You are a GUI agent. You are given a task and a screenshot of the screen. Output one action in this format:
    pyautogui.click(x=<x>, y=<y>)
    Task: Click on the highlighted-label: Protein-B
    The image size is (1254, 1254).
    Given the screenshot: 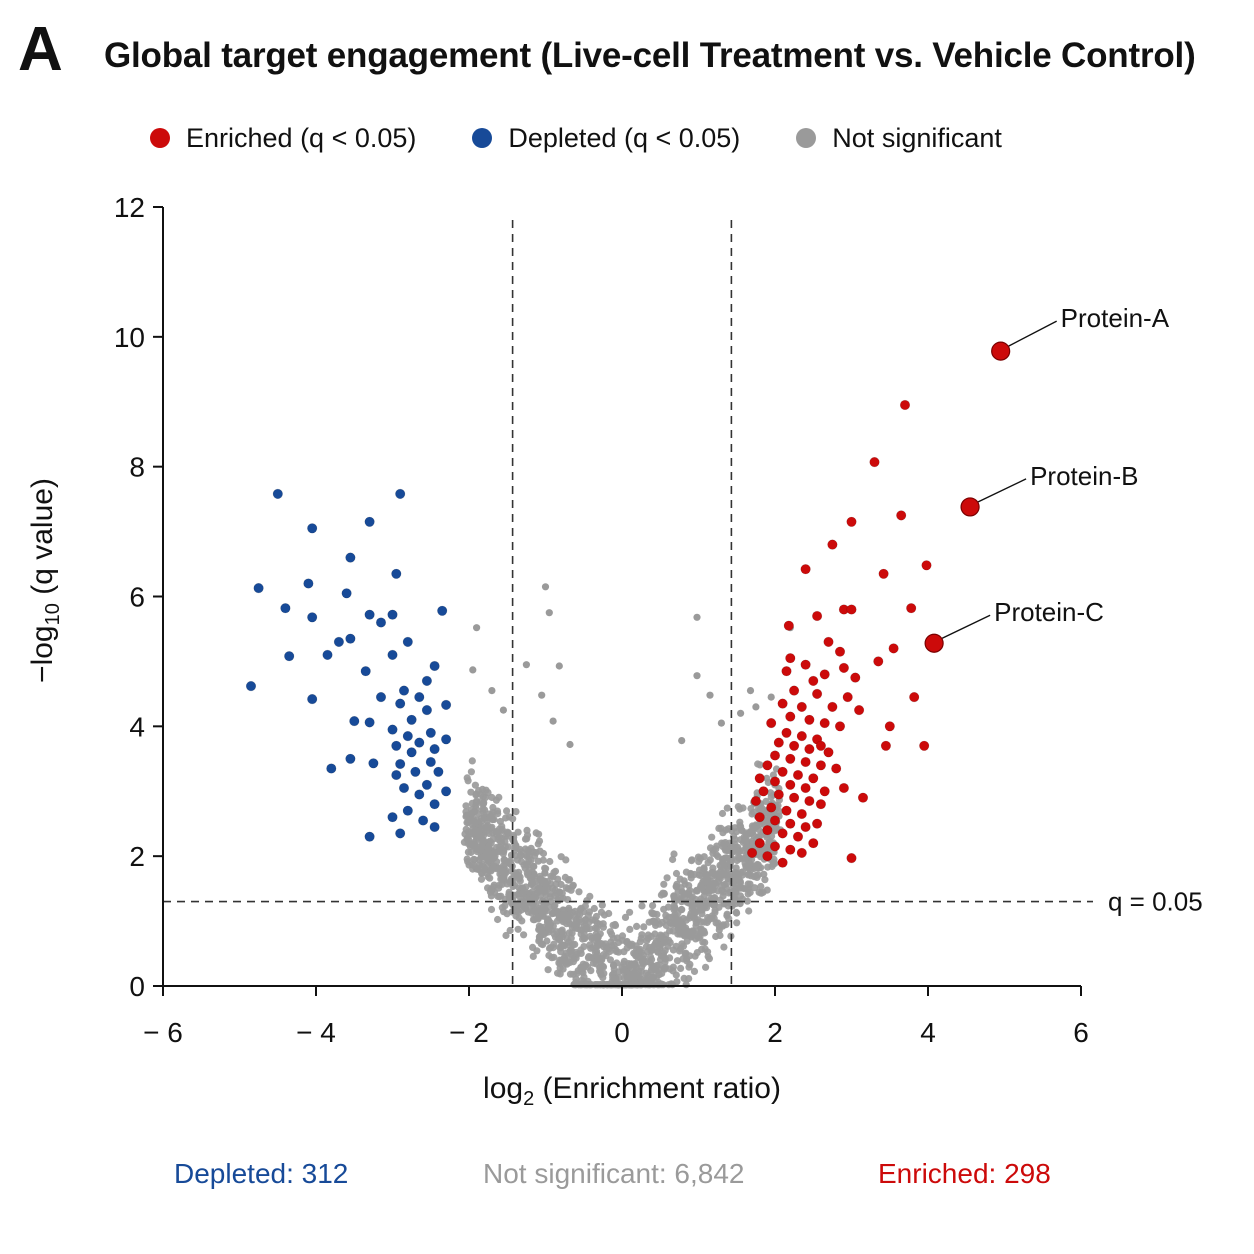 What is the action you would take?
    pyautogui.click(x=1084, y=476)
    